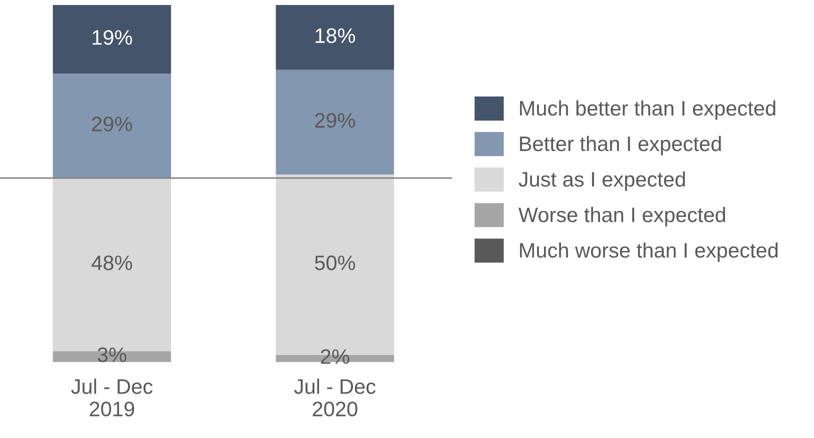  I want to click on legend-label: Worse than I expected, so click(622, 216).